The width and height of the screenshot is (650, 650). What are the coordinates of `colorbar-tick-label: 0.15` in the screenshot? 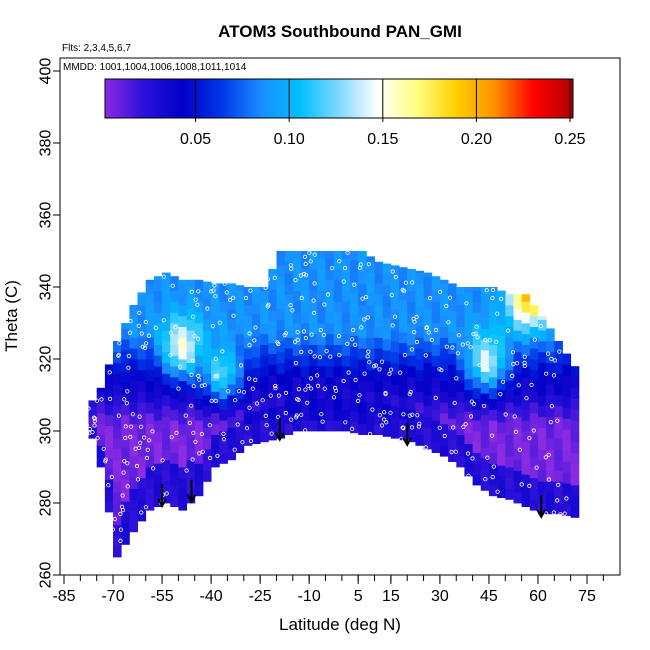 It's located at (382, 139).